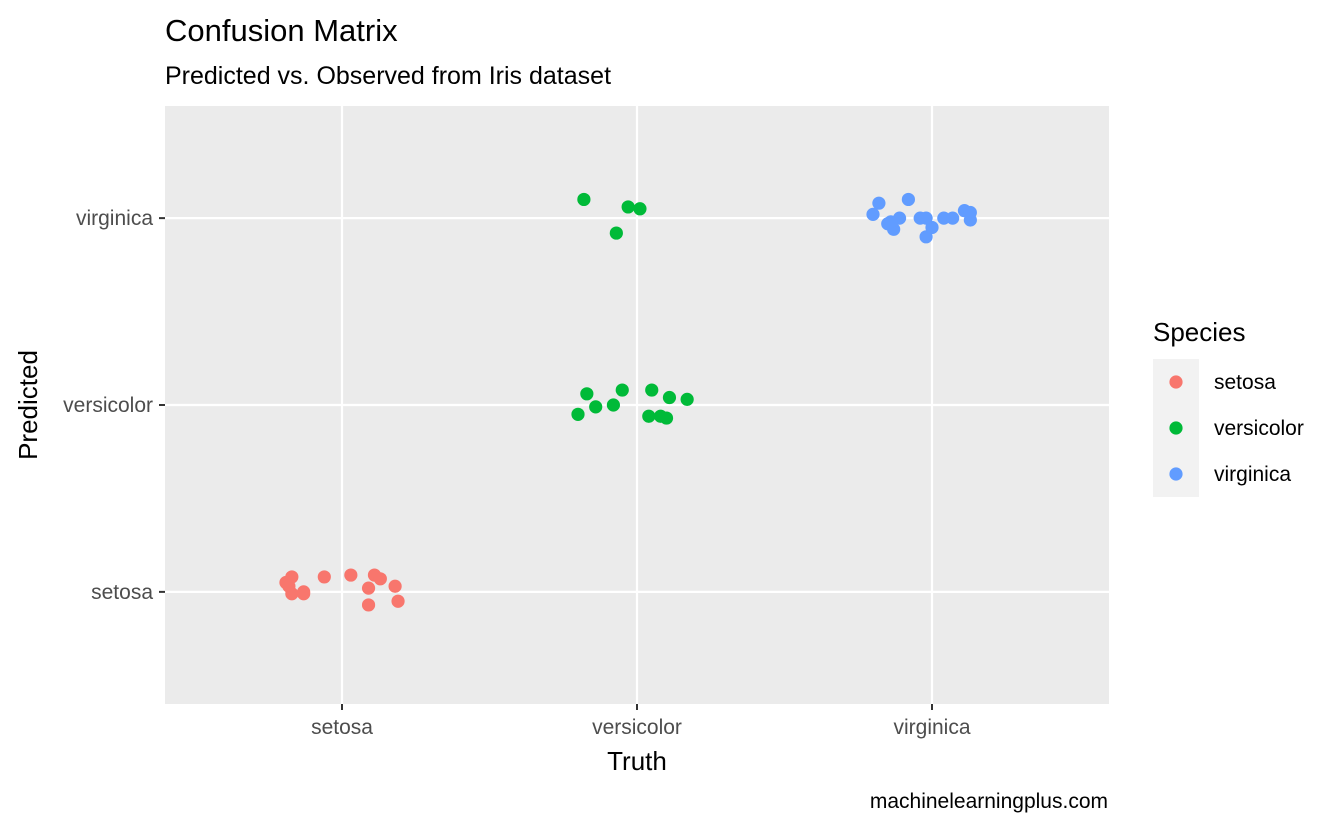 This screenshot has height=830, width=1344. Describe the element at coordinates (1176, 428) in the screenshot. I see `legend-dot-versicolor` at that location.